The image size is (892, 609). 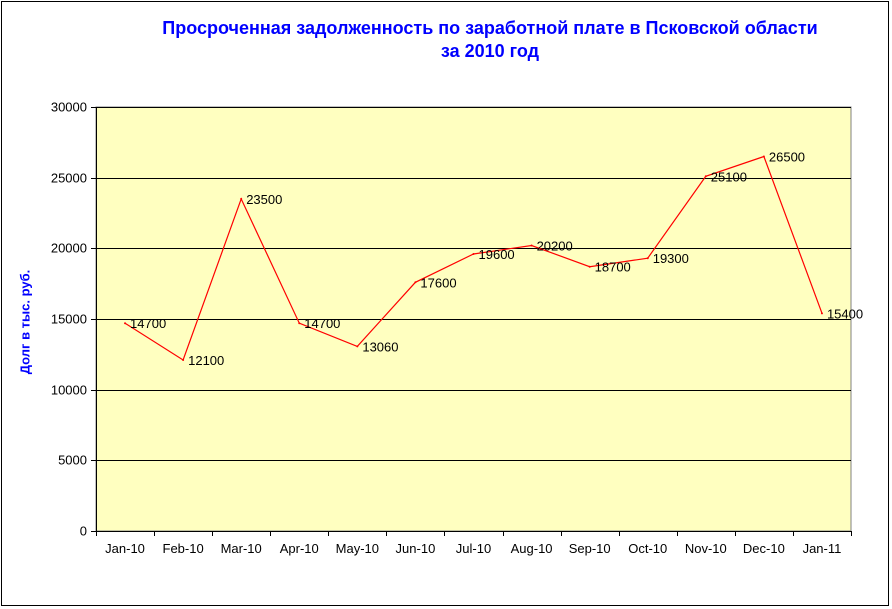 I want to click on x-tick-label: Mar-10, so click(x=241, y=548).